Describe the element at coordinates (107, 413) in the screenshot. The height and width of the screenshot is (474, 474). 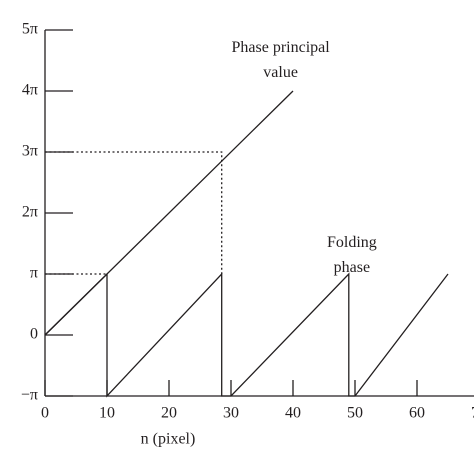
I see `x-tick-label: 10` at that location.